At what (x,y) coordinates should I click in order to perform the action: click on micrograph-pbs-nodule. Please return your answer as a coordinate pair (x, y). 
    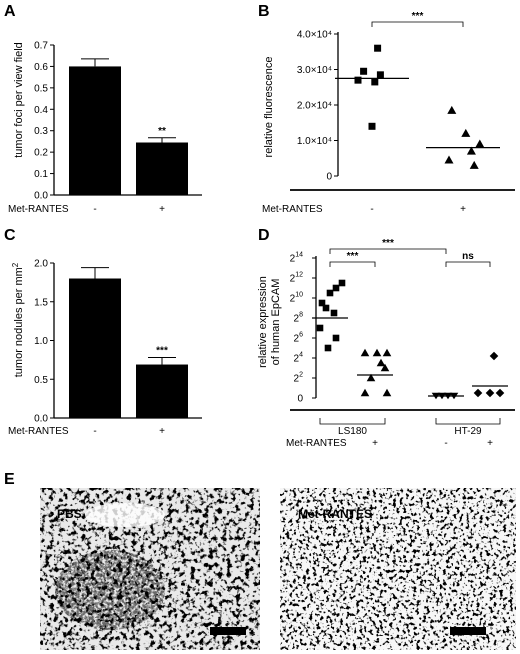
    Looking at the image, I should click on (110, 590).